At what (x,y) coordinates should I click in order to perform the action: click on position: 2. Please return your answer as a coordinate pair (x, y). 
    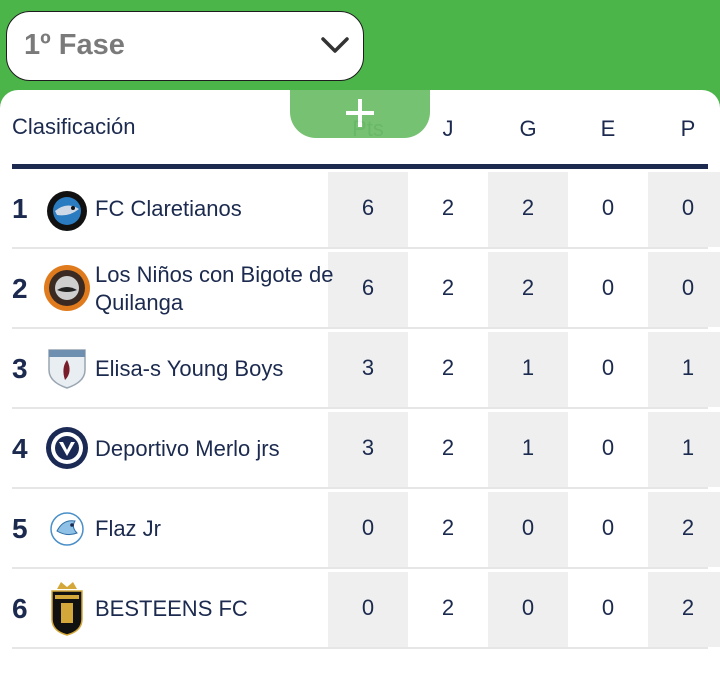
    Looking at the image, I should click on (20, 288).